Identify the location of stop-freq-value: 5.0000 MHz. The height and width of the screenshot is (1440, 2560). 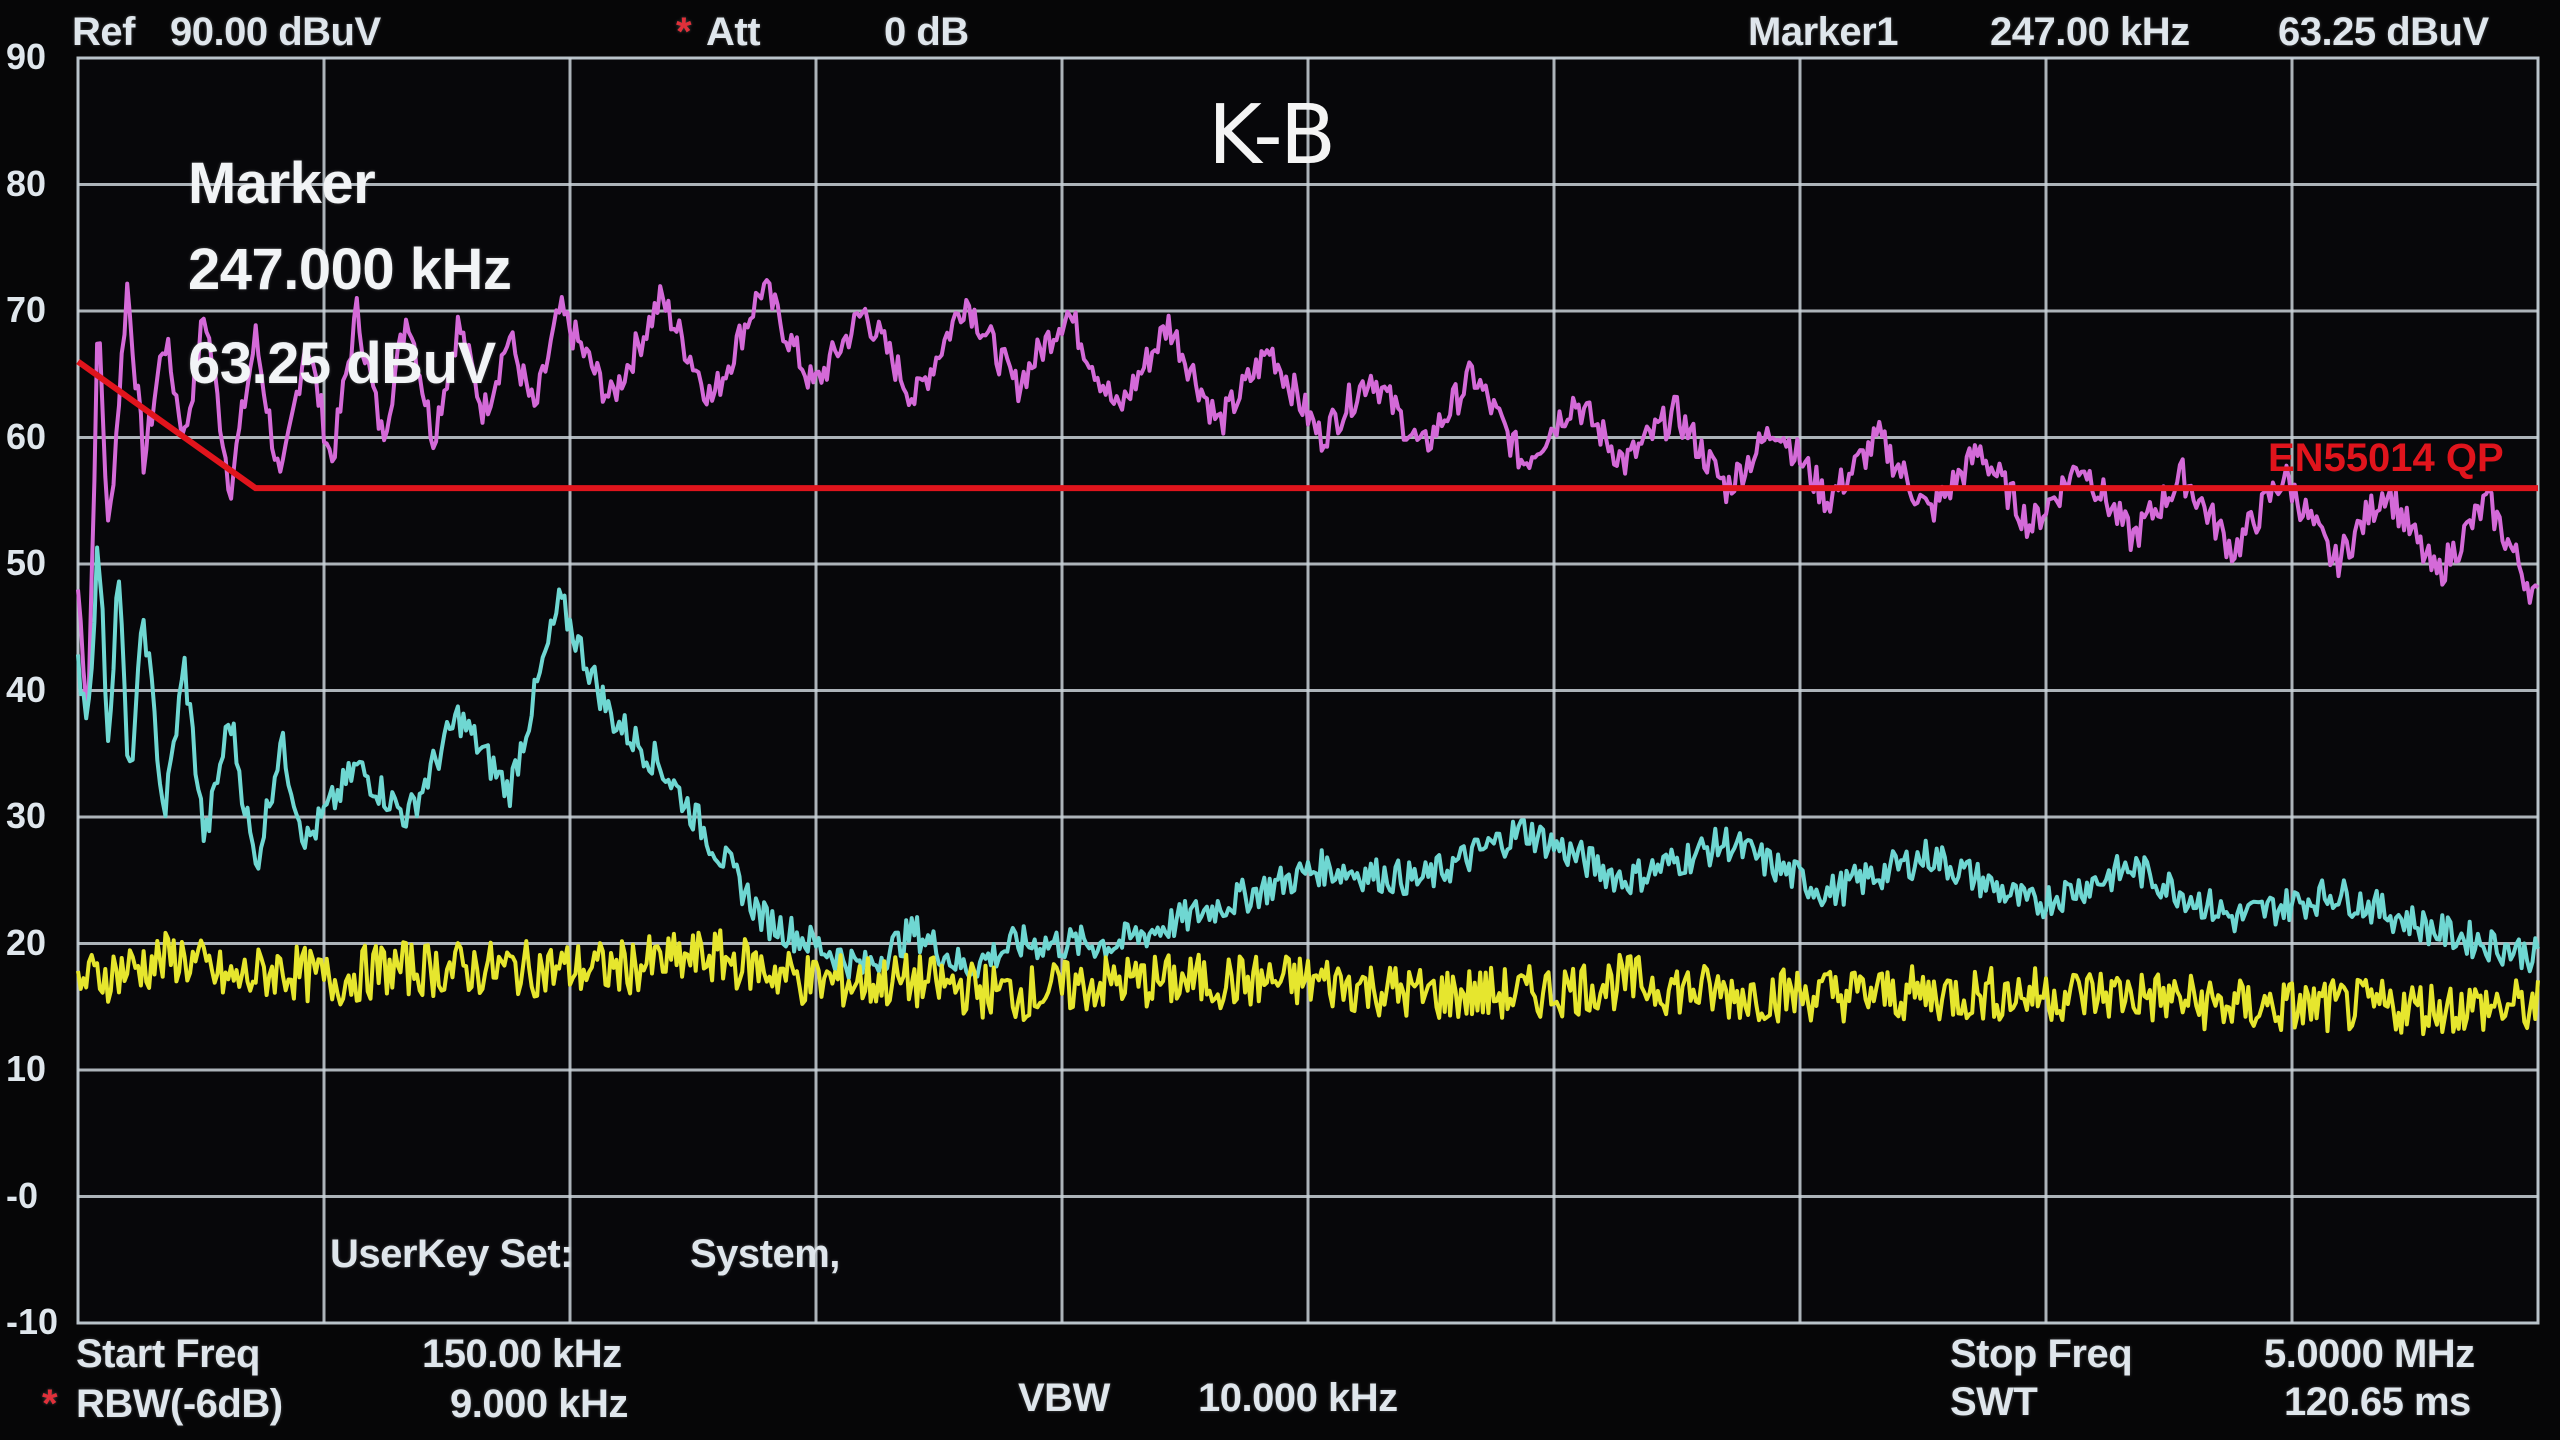
(2369, 1354).